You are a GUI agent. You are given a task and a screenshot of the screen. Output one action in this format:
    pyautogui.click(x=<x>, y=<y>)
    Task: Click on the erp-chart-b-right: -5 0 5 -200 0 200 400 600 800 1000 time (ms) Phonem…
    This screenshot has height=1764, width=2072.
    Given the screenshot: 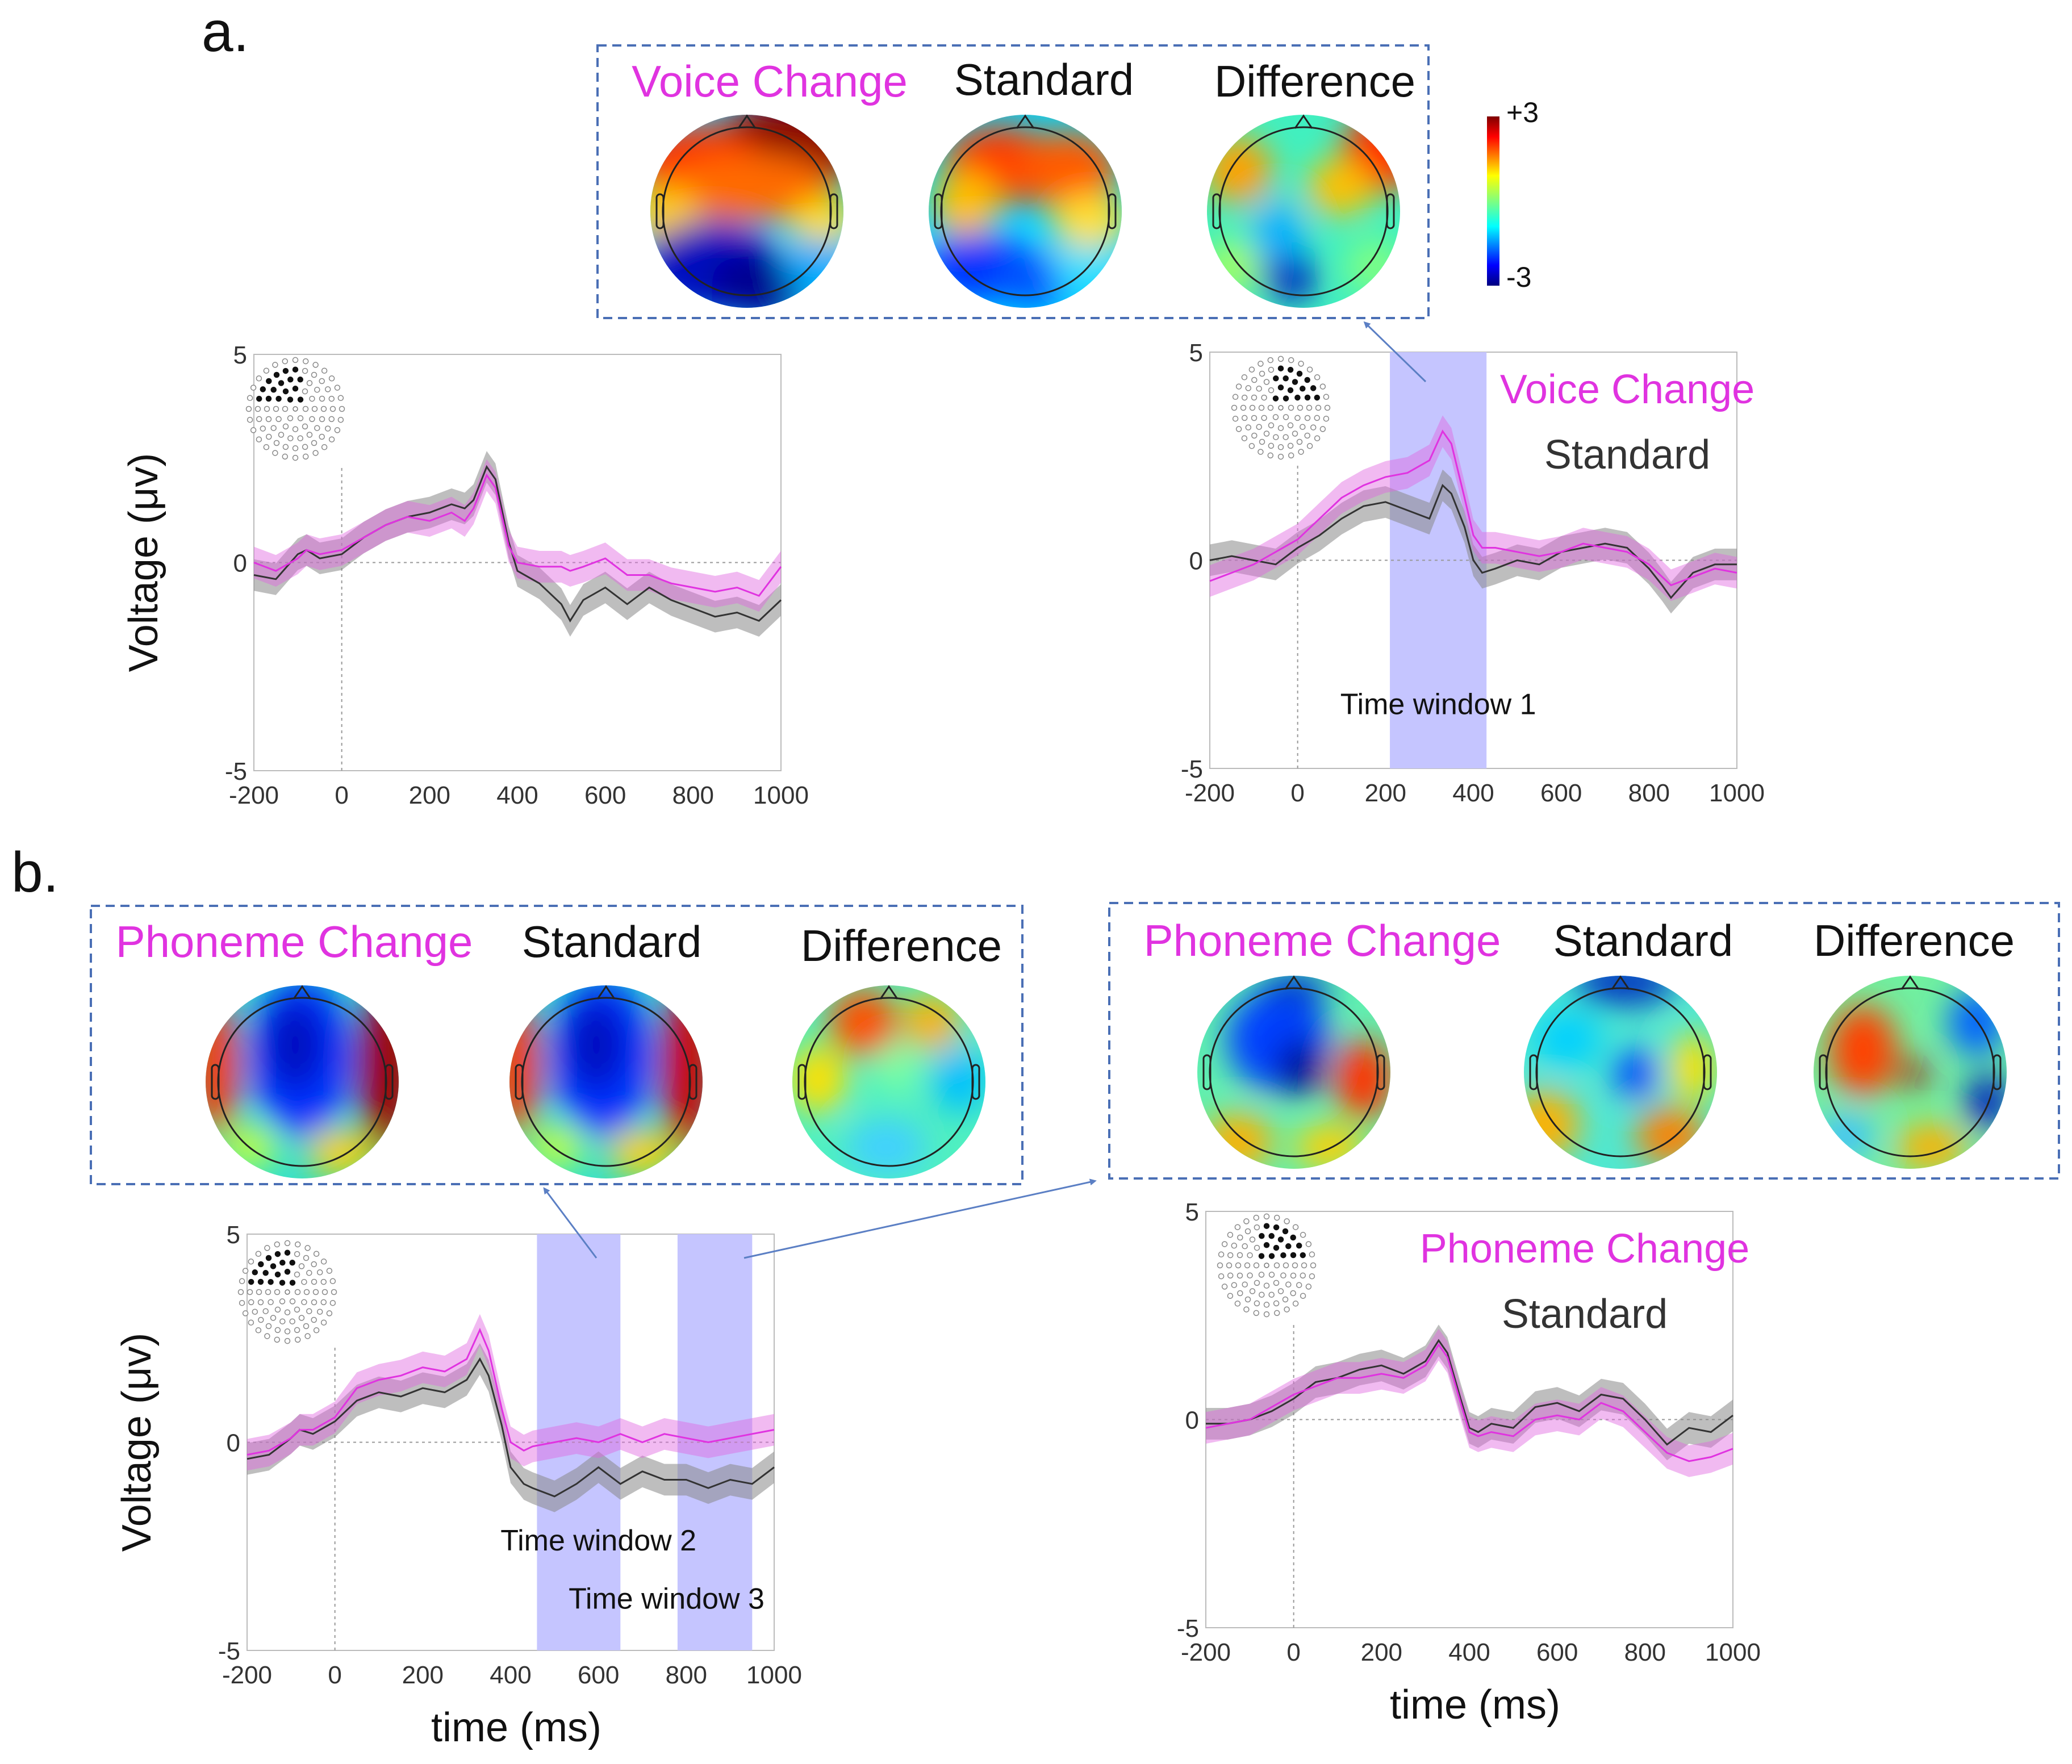 What is the action you would take?
    pyautogui.click(x=1469, y=1463)
    